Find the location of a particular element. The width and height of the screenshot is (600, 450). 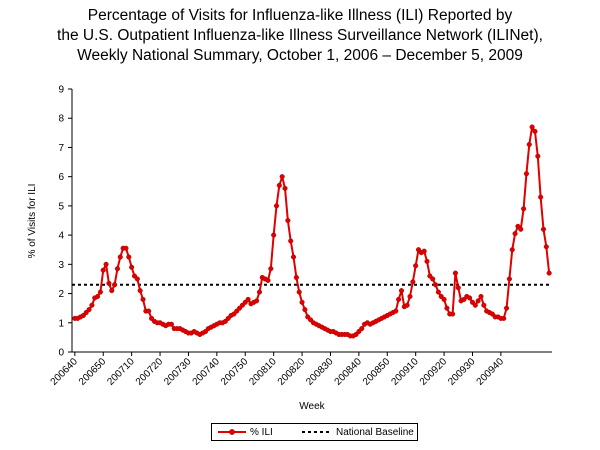

x-tick-label: 200810 is located at coordinates (263, 372).